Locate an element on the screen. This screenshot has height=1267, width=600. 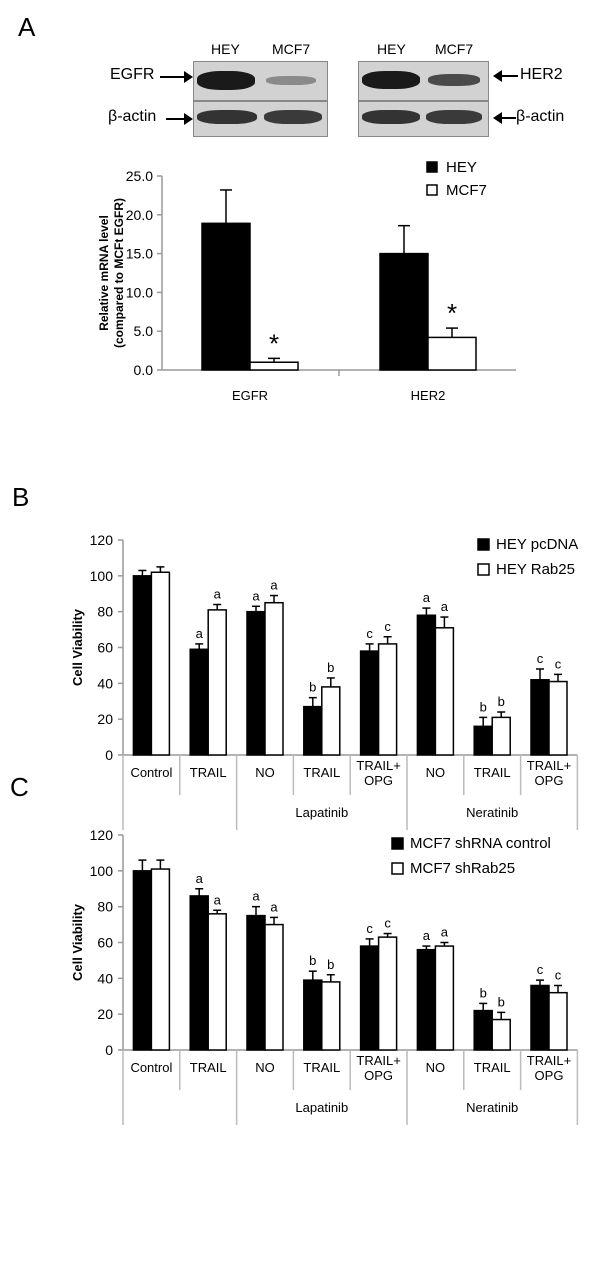
blot-label-actin-left: β-actin is located at coordinates (132, 116).